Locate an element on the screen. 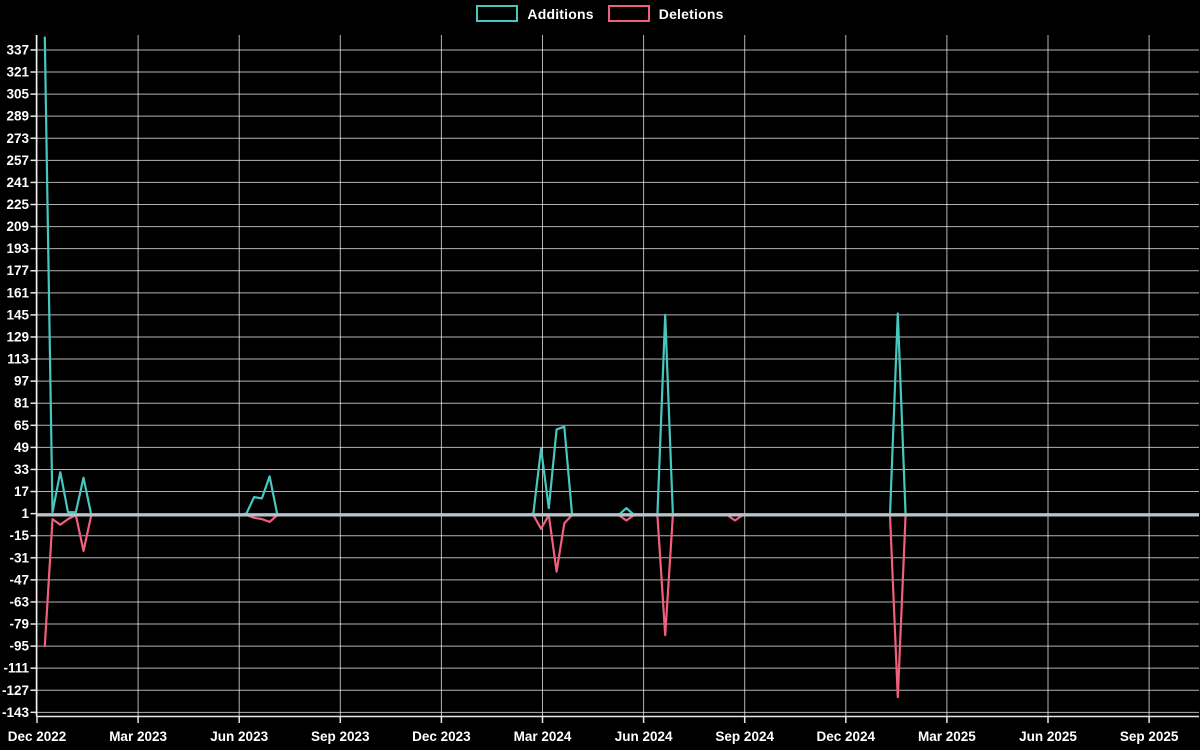 The width and height of the screenshot is (1200, 750). deletions-swatch-icon is located at coordinates (628, 13).